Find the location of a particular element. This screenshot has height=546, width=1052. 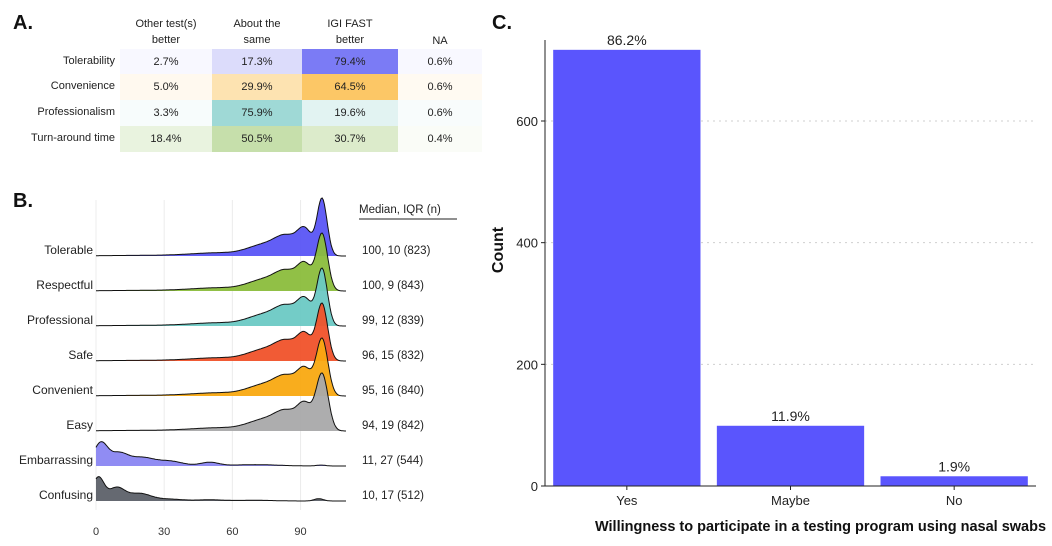

ridge-label: Respectful is located at coordinates (64, 285).